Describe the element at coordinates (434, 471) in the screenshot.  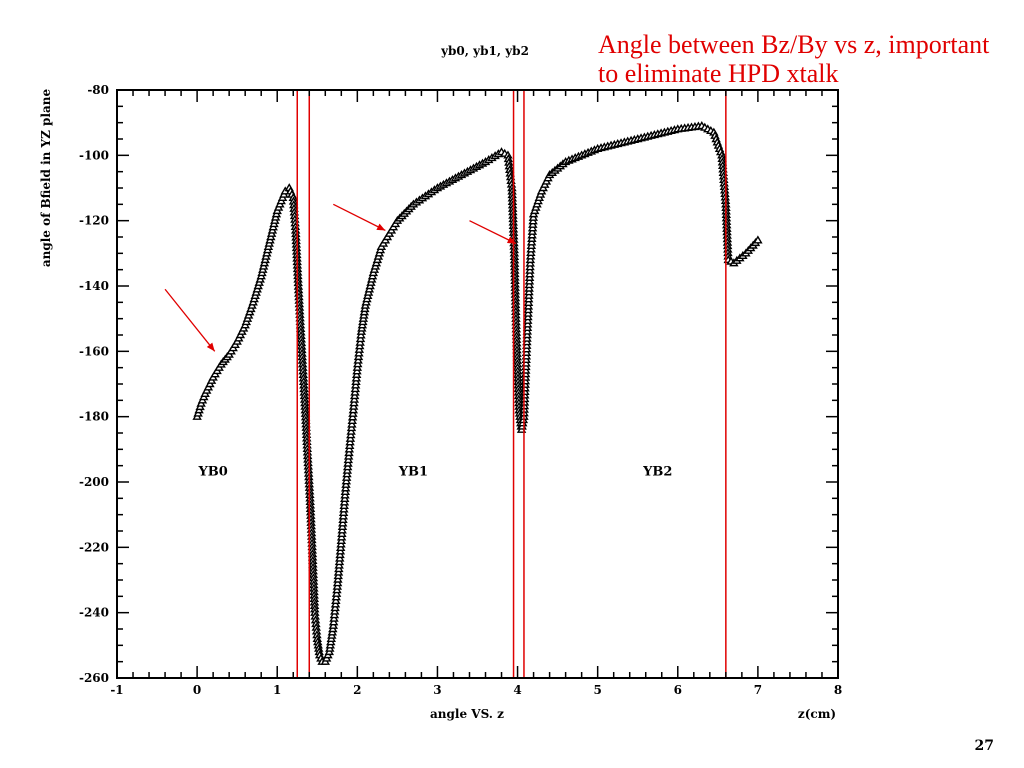
I see `region-labels: YB0 YB1 YB2` at that location.